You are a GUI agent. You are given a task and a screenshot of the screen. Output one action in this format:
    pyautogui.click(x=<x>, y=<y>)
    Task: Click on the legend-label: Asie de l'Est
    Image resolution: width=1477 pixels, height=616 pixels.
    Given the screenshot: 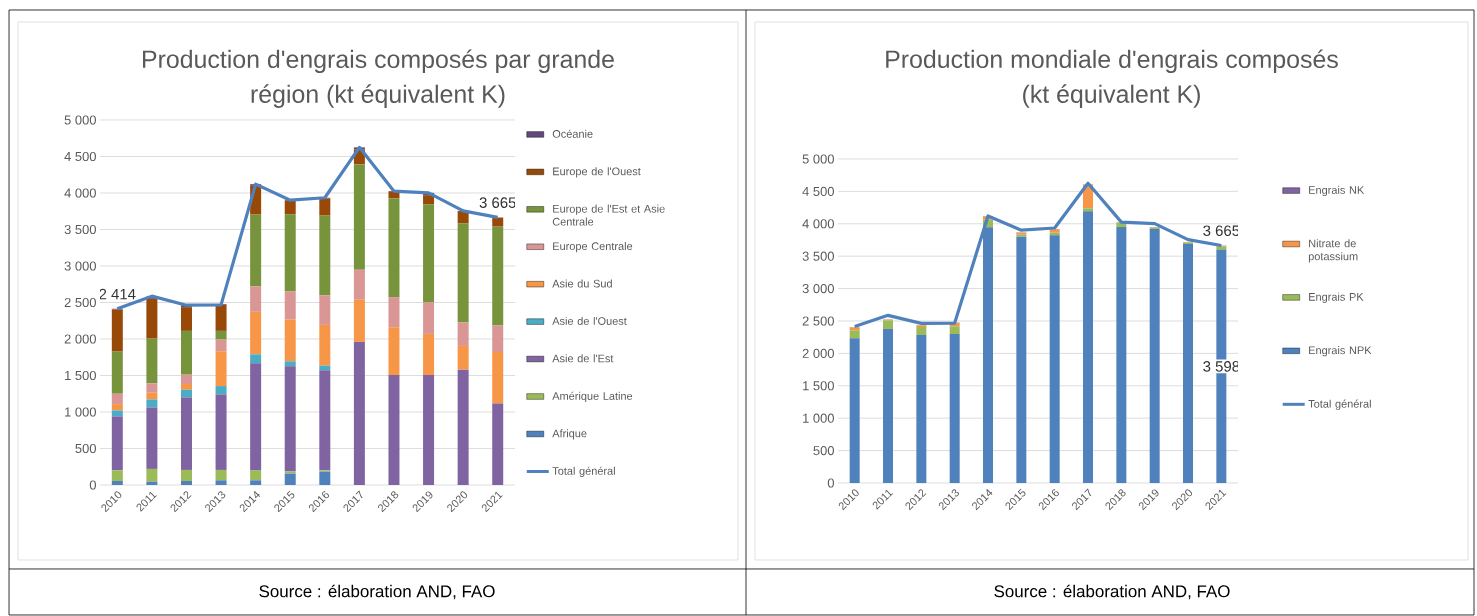 What is the action you would take?
    pyautogui.click(x=583, y=358)
    